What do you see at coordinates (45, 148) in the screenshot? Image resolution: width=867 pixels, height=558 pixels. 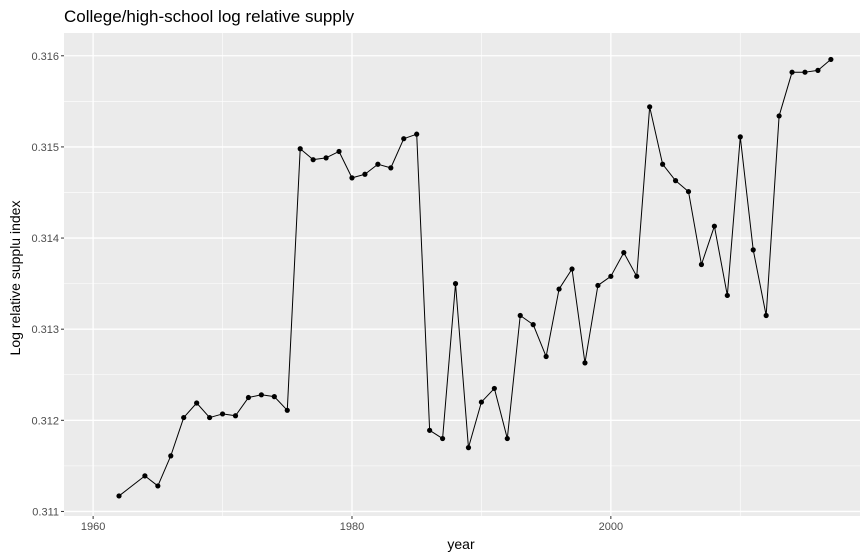 I see `y-tick-label: 0.315` at bounding box center [45, 148].